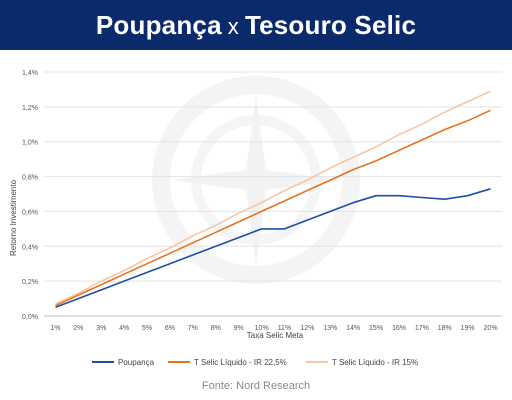 The height and width of the screenshot is (400, 512). I want to click on title-right: Tesouro Selic, so click(330, 24).